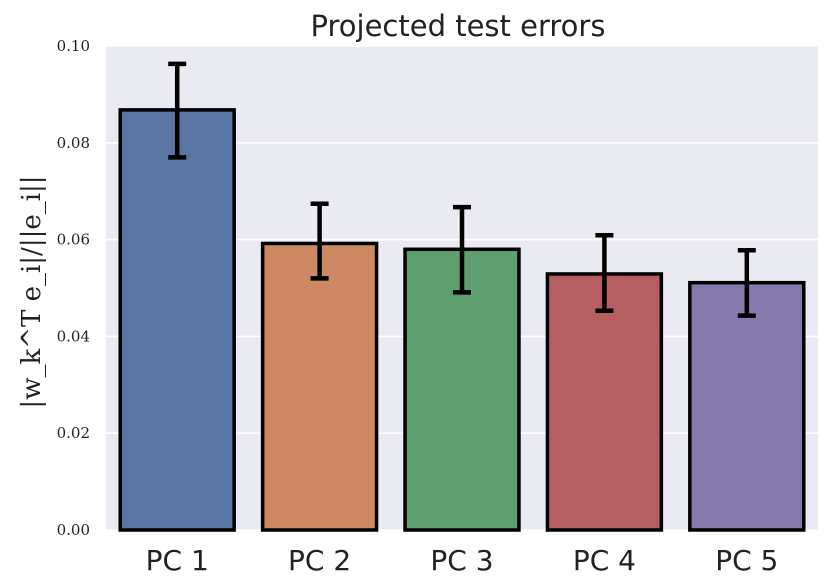 This screenshot has height=588, width=831. What do you see at coordinates (177, 560) in the screenshot?
I see `x-tick-label: PC 1` at bounding box center [177, 560].